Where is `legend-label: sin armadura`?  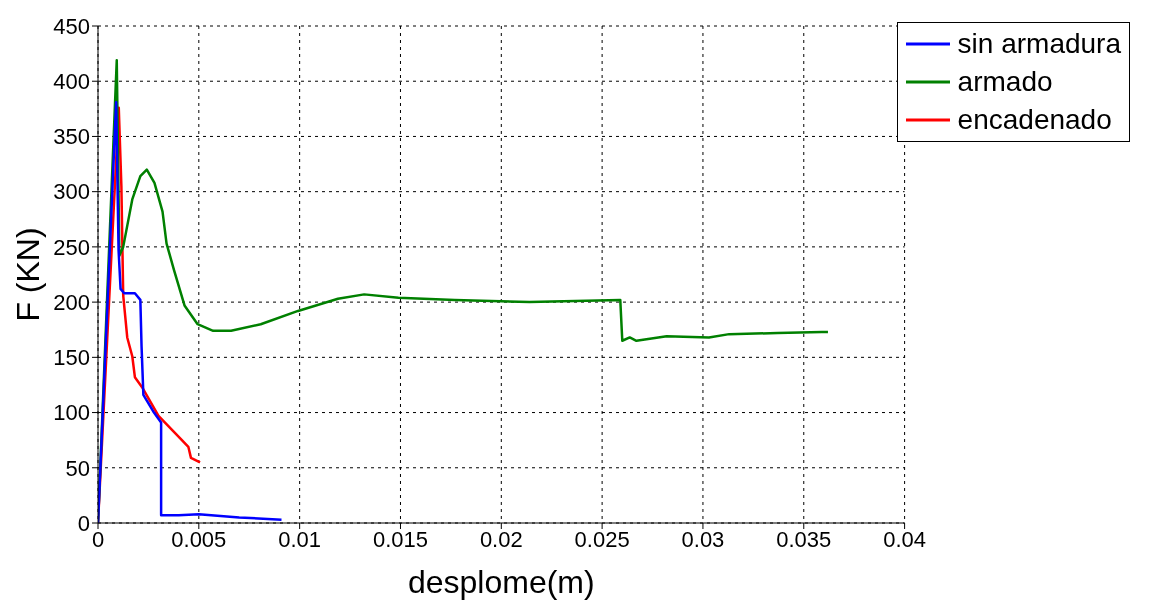
legend-label: sin armadura is located at coordinates (1039, 44).